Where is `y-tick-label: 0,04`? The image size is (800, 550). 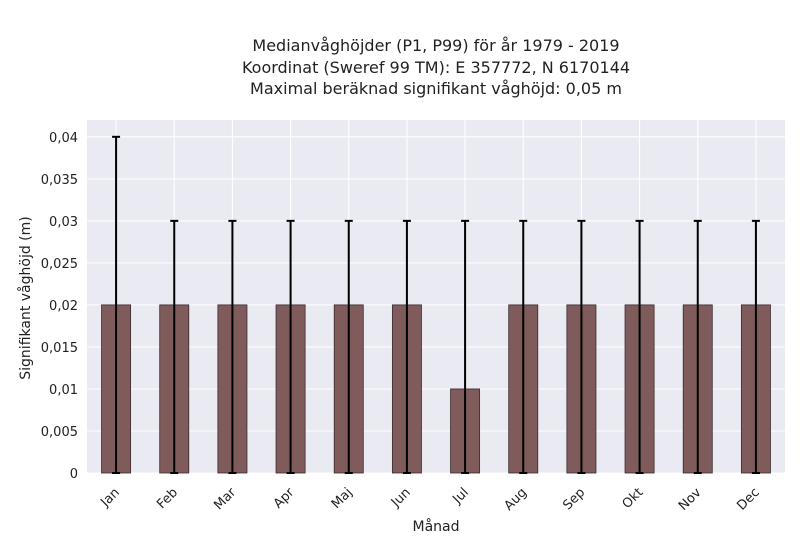
y-tick-label: 0,04 is located at coordinates (63, 138).